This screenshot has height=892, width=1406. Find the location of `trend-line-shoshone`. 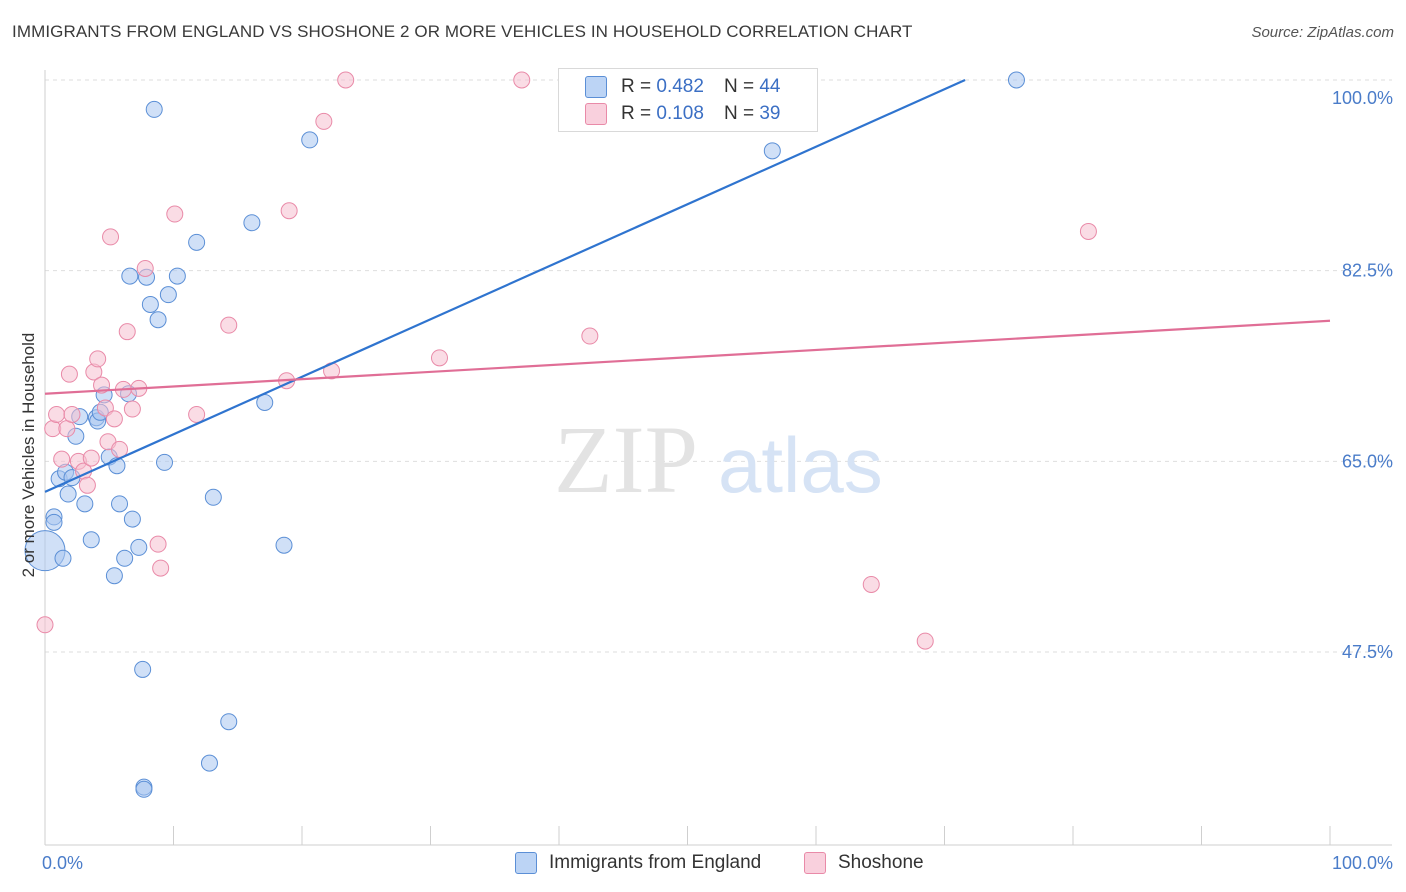

trend-line-shoshone is located at coordinates (687, 357).